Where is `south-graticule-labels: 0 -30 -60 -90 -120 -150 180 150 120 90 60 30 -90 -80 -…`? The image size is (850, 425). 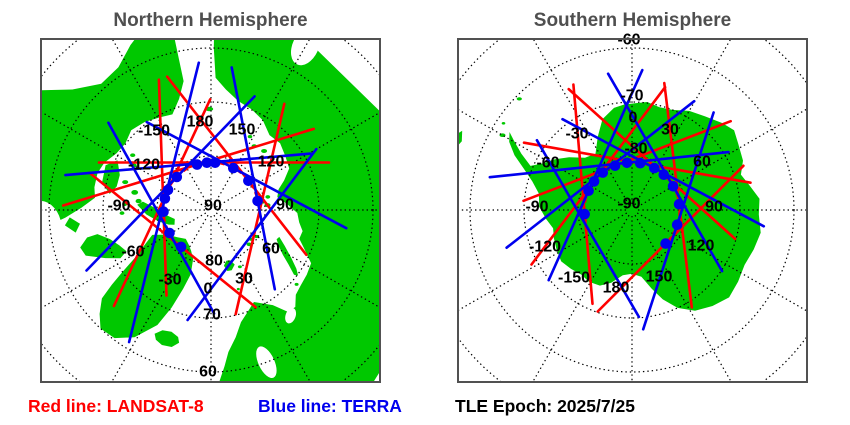 south-graticule-labels: 0 -30 -60 -90 -120 -150 180 150 120 90 60 30 -90 -80 -… is located at coordinates (624, 164).